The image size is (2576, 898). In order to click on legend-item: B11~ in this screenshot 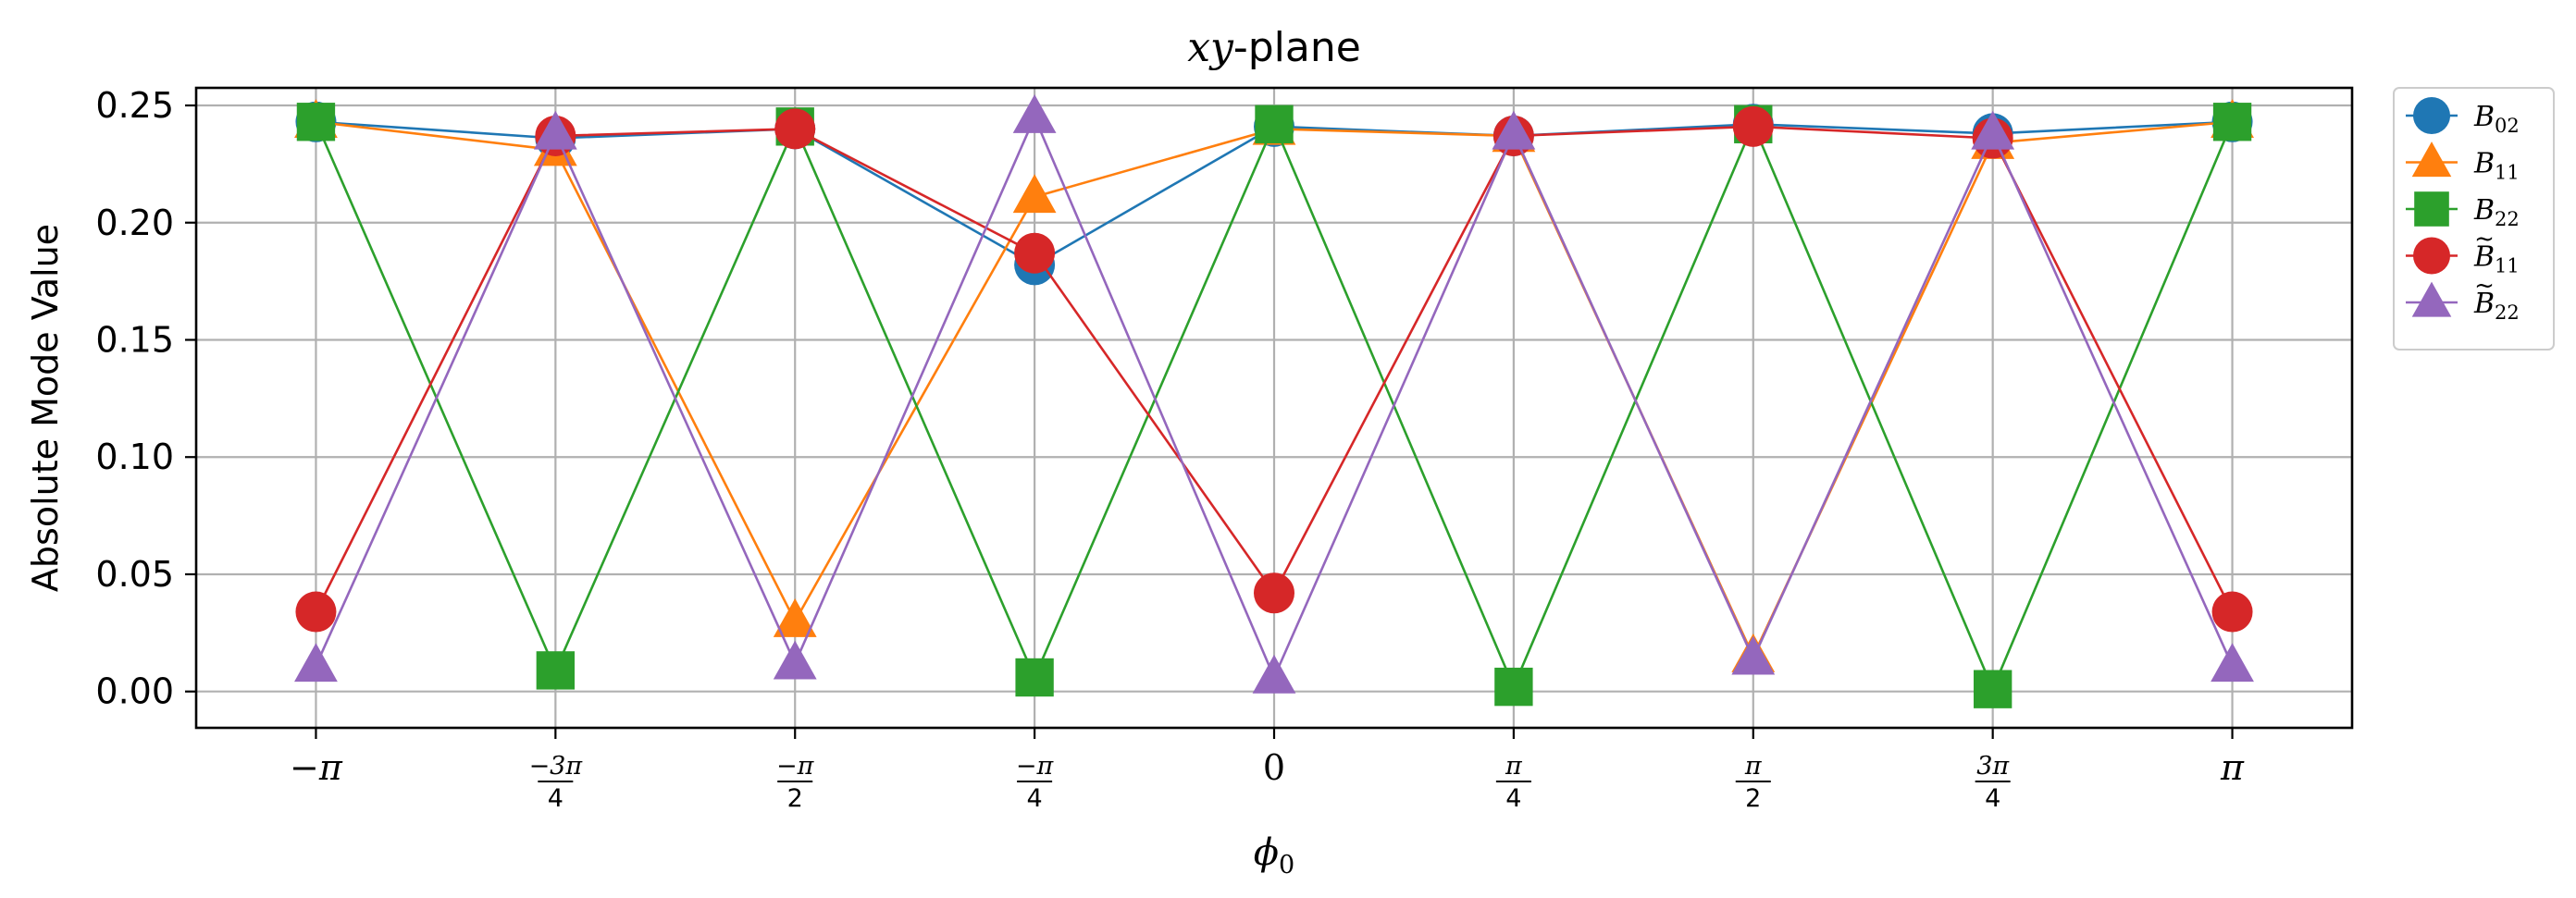, I will do `click(2463, 252)`.